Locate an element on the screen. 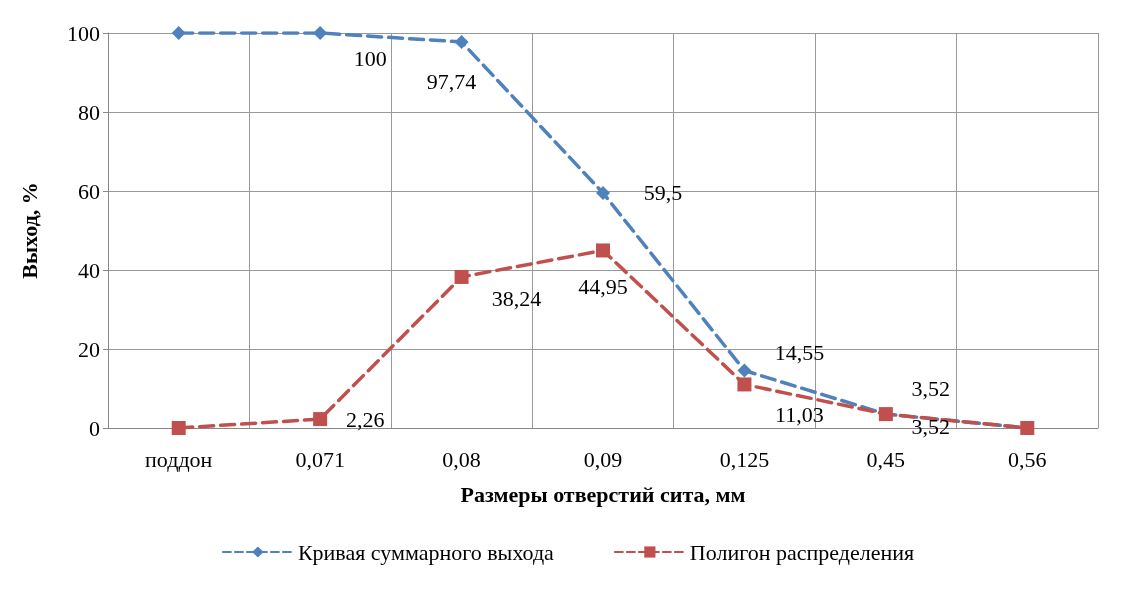 The width and height of the screenshot is (1137, 590). x-tick-label: 0,09 is located at coordinates (603, 459).